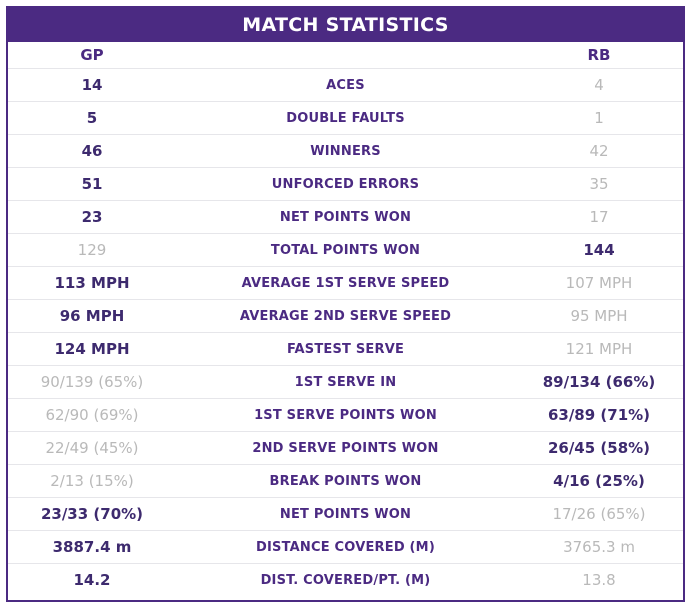 The height and width of the screenshot is (606, 691). What do you see at coordinates (599, 514) in the screenshot?
I see `stat-right-value: 17/26 (65%)` at bounding box center [599, 514].